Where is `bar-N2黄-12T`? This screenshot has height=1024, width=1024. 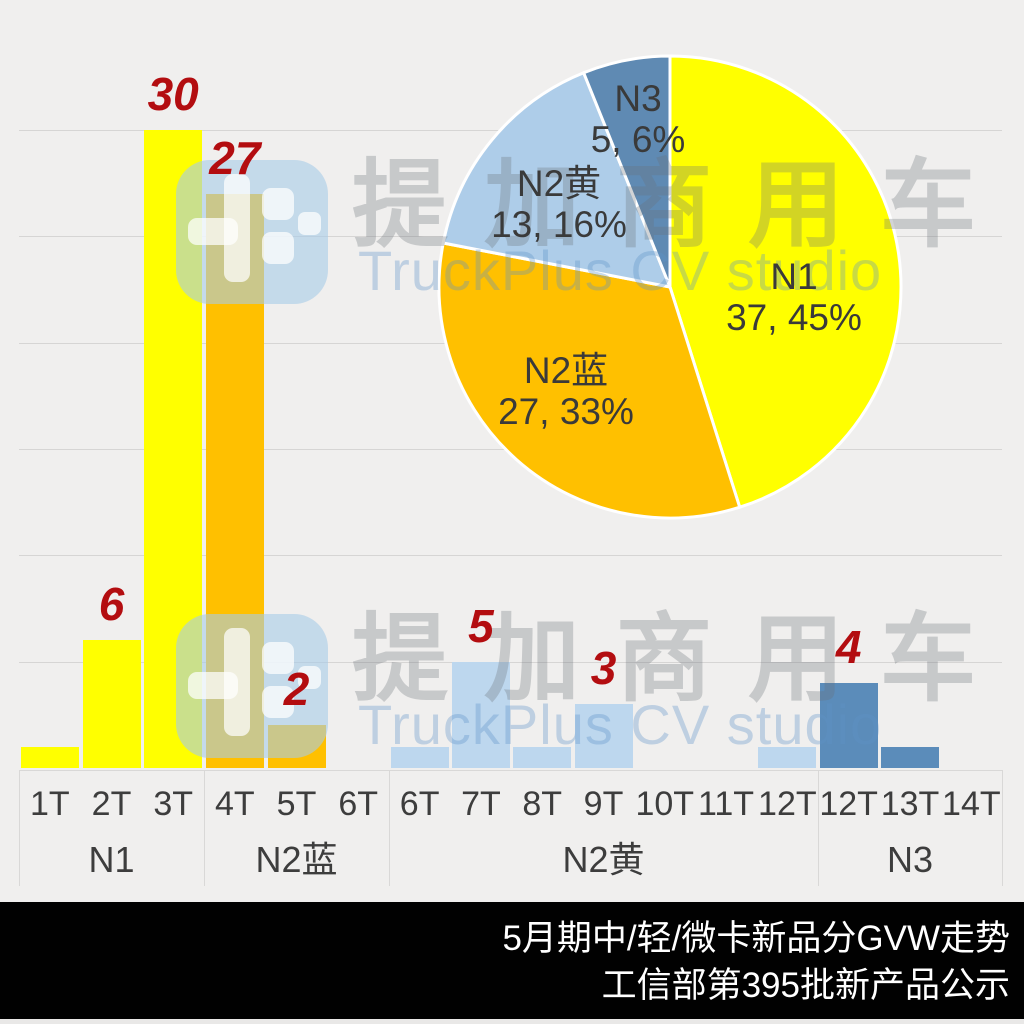
bar-N2黄-12T is located at coordinates (787, 757).